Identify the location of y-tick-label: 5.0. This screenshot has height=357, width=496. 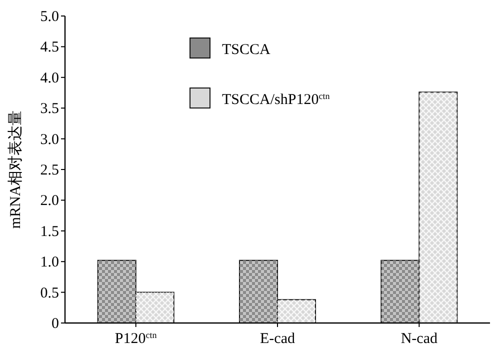
(49, 17).